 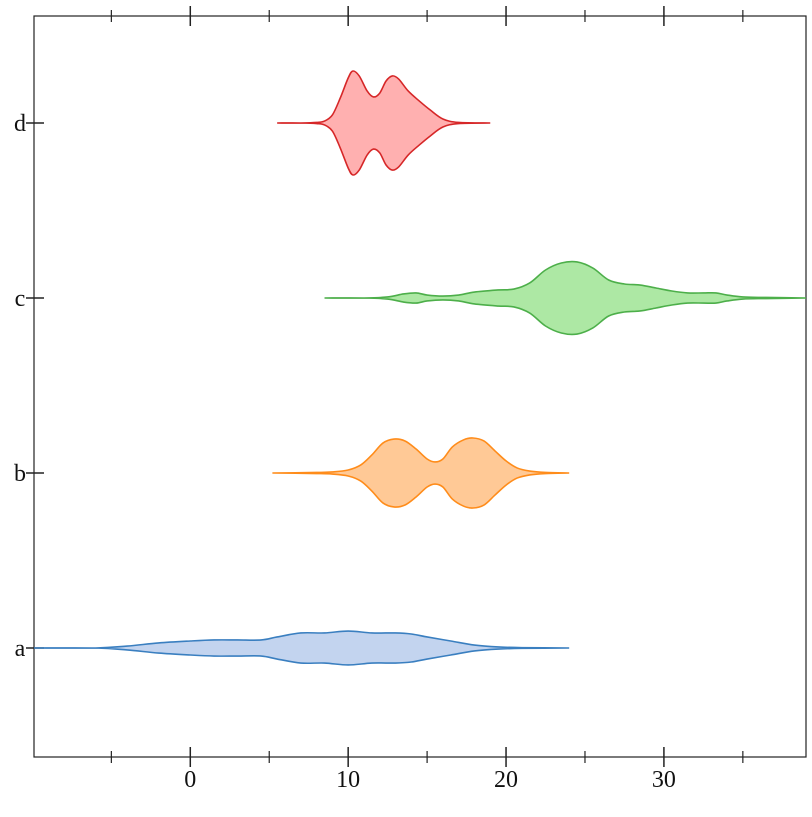 I want to click on x-tick-label: 0, so click(x=190, y=780).